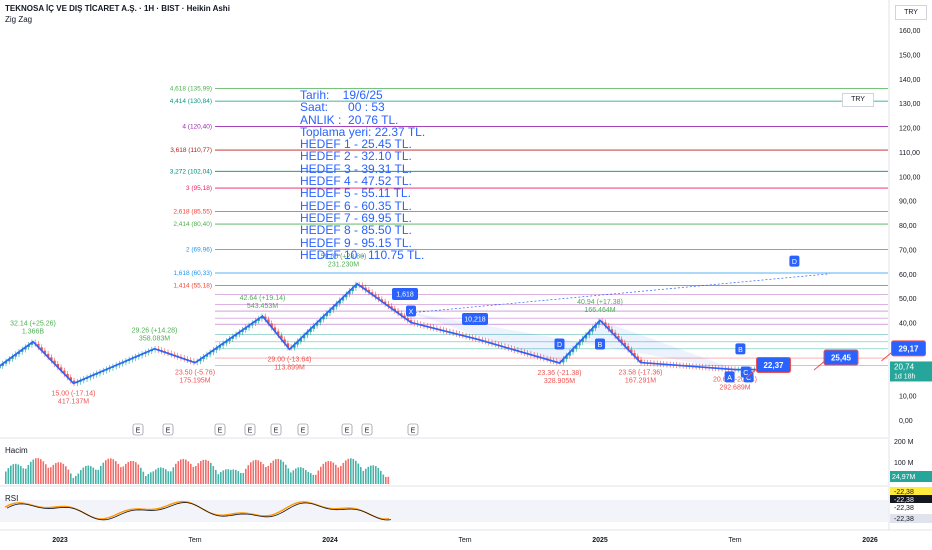 The image size is (932, 550). I want to click on rsi-axis-label: -22,38, so click(904, 492).